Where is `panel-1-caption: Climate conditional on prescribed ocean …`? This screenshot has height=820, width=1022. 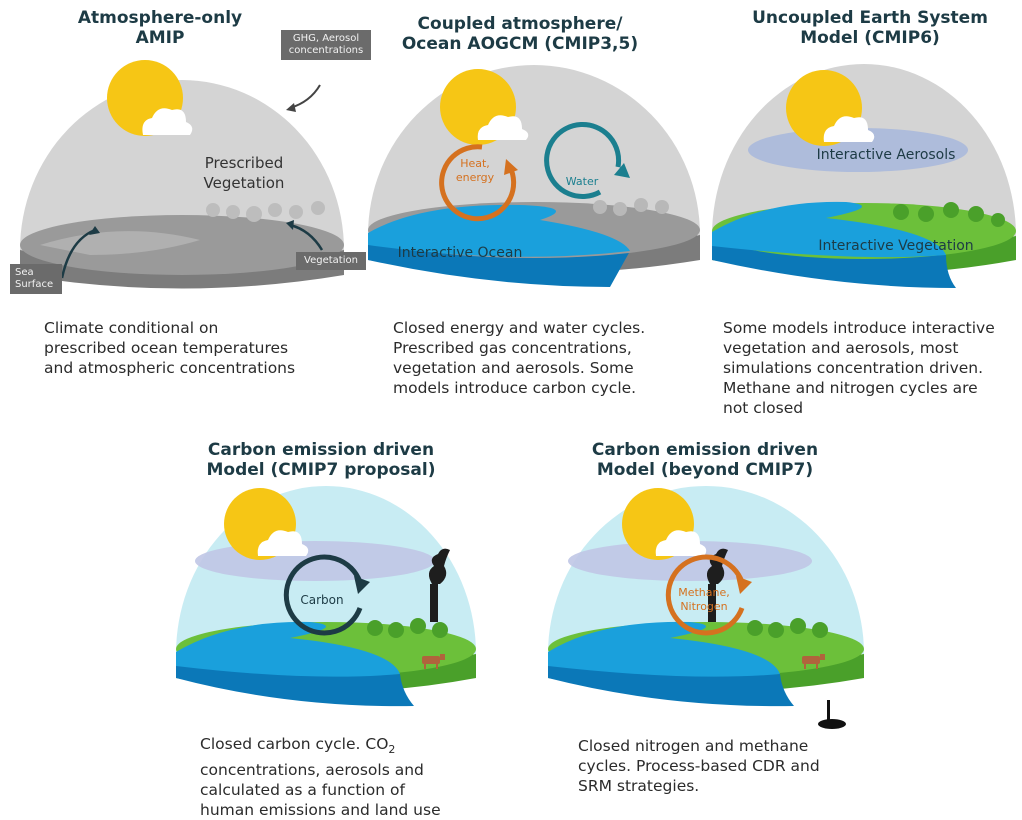
panel-1-caption: Climate conditional on prescribed ocean … is located at coordinates (169, 348).